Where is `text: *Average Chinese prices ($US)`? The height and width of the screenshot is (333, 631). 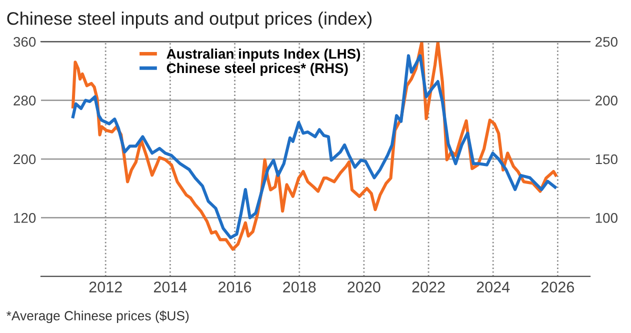
text: *Average Chinese prices ($US) is located at coordinates (97, 317).